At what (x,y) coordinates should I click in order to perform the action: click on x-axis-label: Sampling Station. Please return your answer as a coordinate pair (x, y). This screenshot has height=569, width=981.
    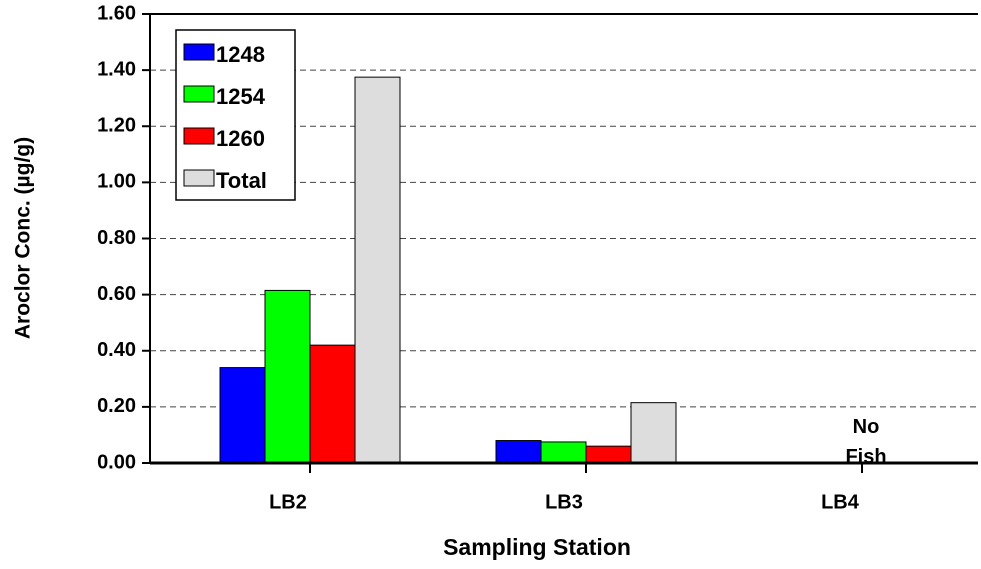
    Looking at the image, I should click on (537, 547).